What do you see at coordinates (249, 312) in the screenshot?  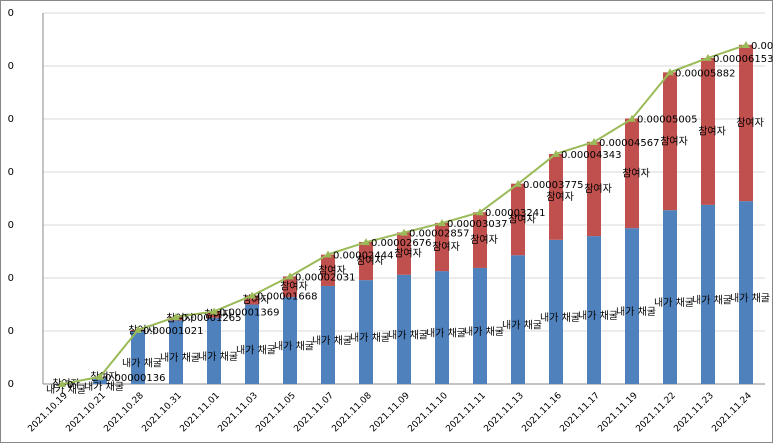 I see `line-value-label: 0.00001369` at bounding box center [249, 312].